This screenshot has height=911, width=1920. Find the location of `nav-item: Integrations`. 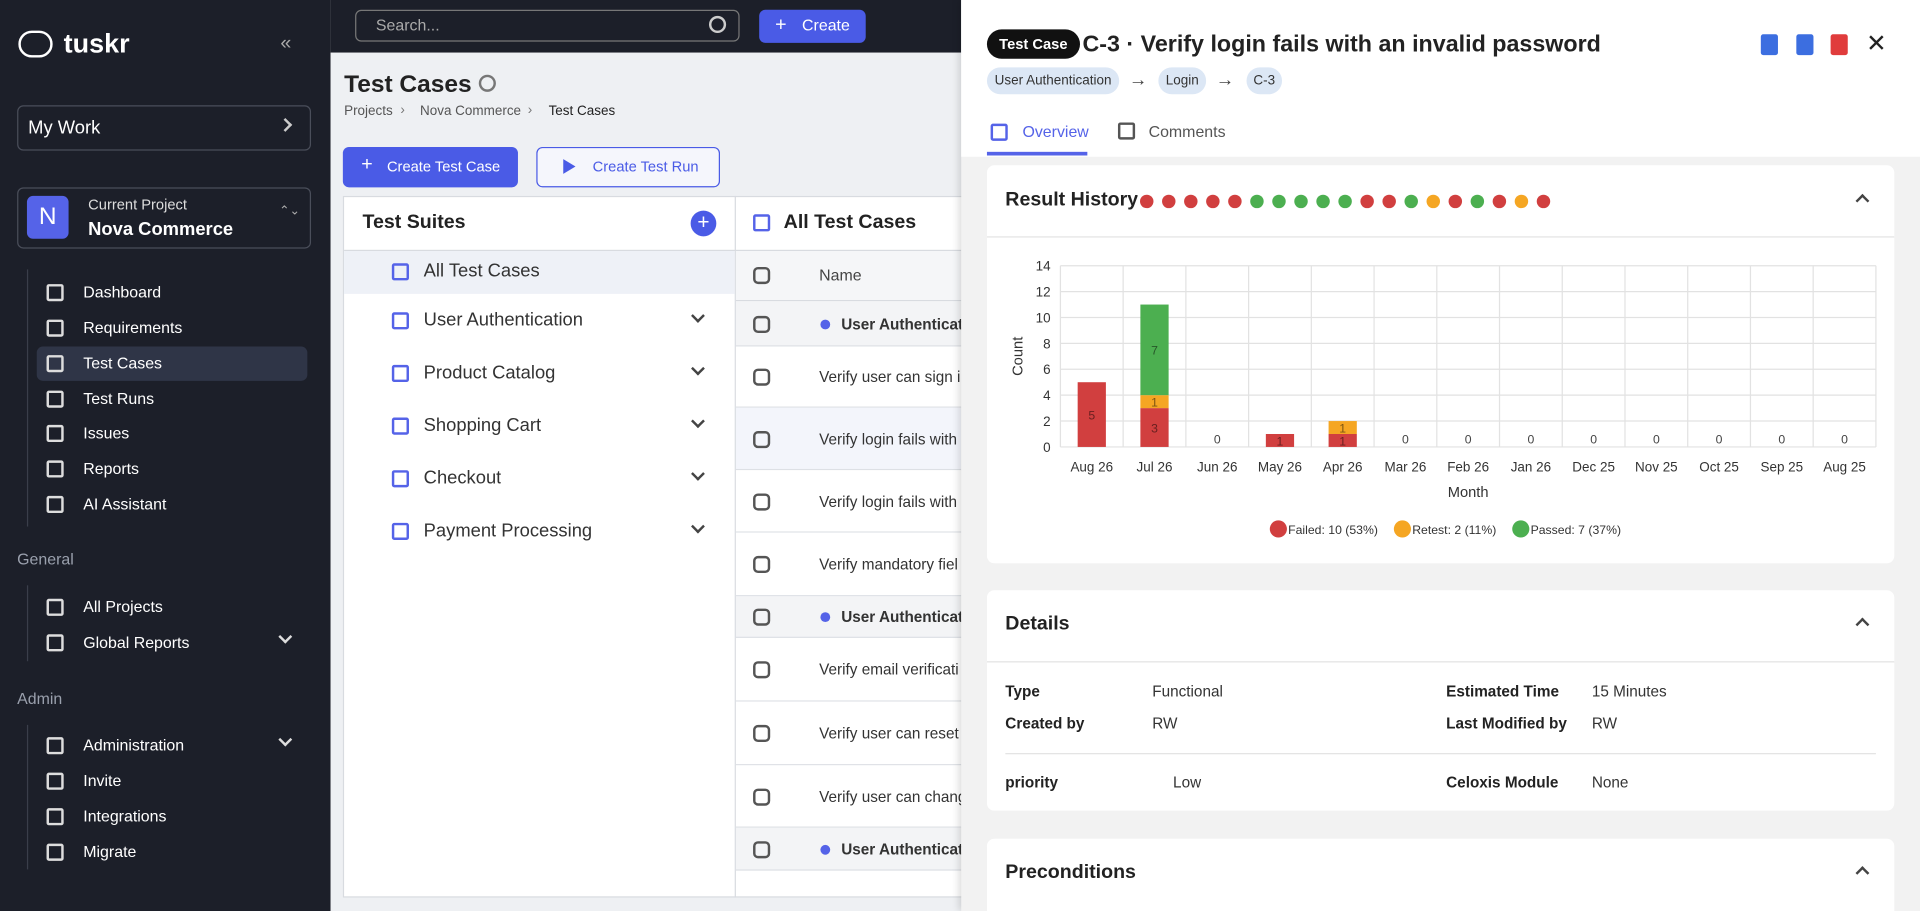

nav-item: Integrations is located at coordinates (125, 816).